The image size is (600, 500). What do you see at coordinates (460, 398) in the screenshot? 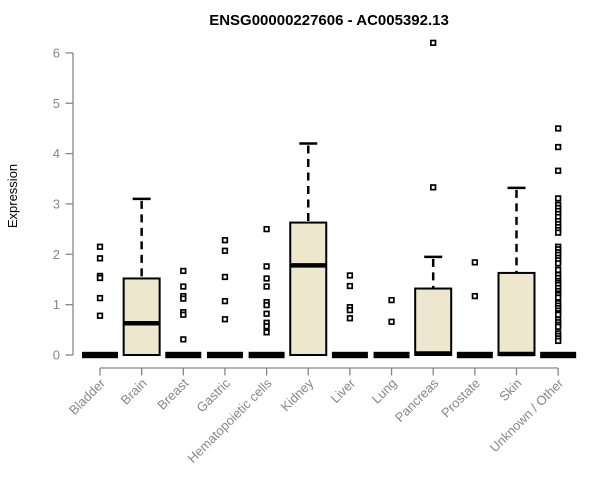
I see `x-category-label: Prostate` at bounding box center [460, 398].